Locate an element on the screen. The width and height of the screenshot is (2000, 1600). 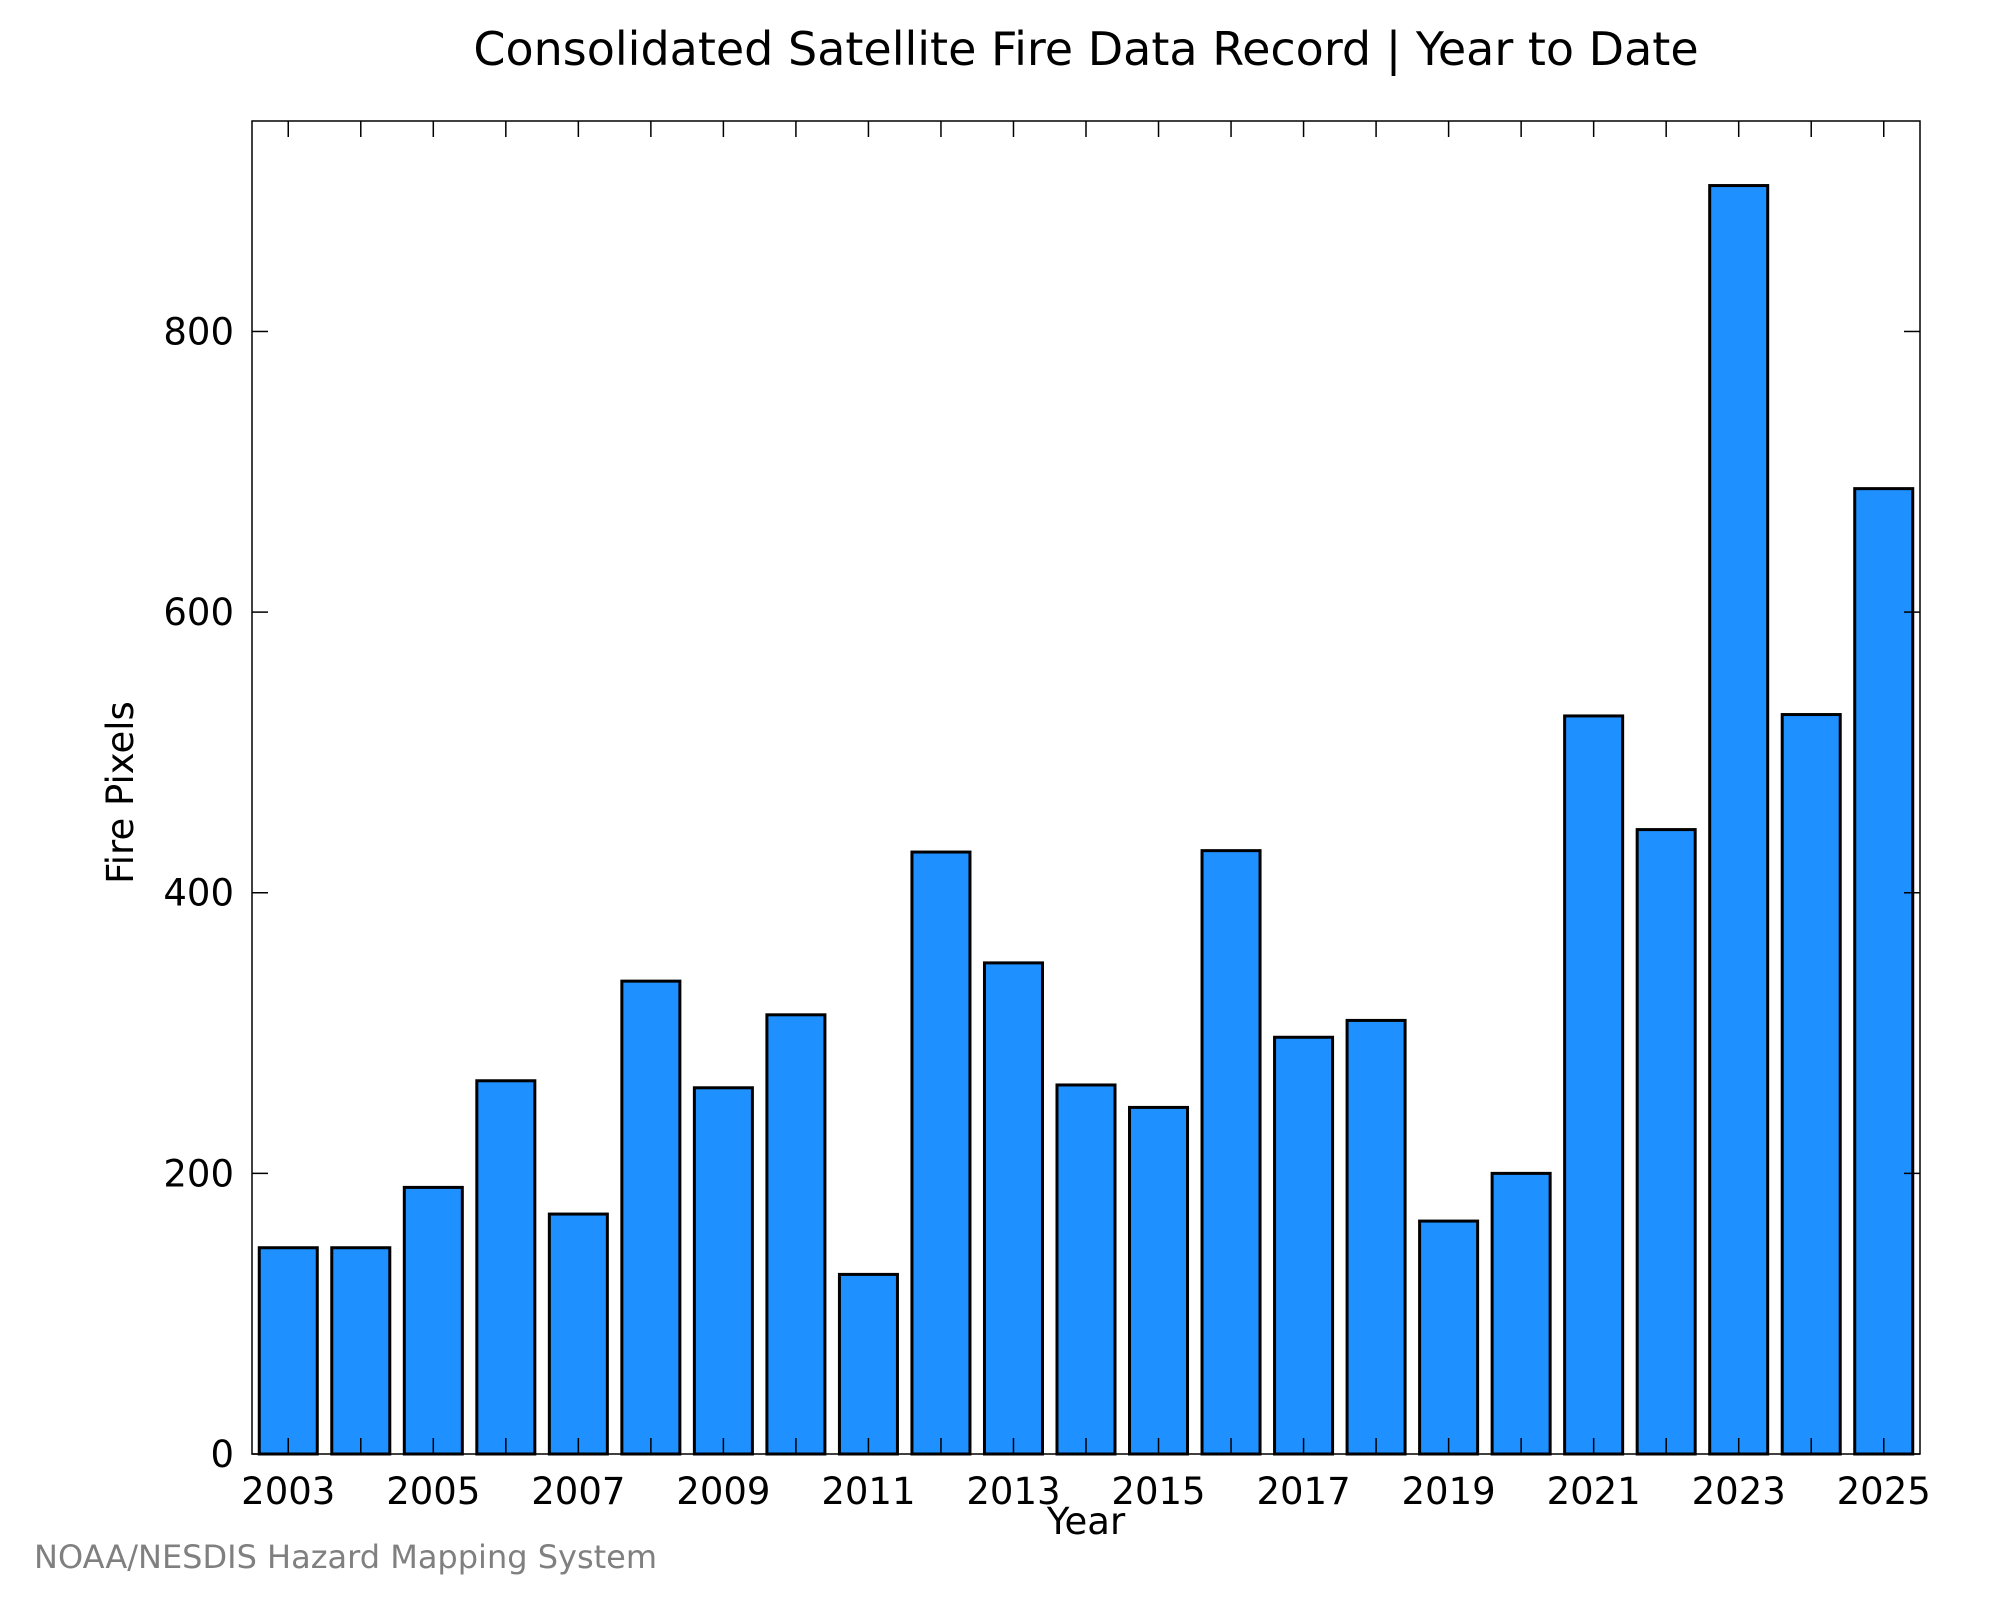
y-tick-label-400: 400 is located at coordinates (198, 893).